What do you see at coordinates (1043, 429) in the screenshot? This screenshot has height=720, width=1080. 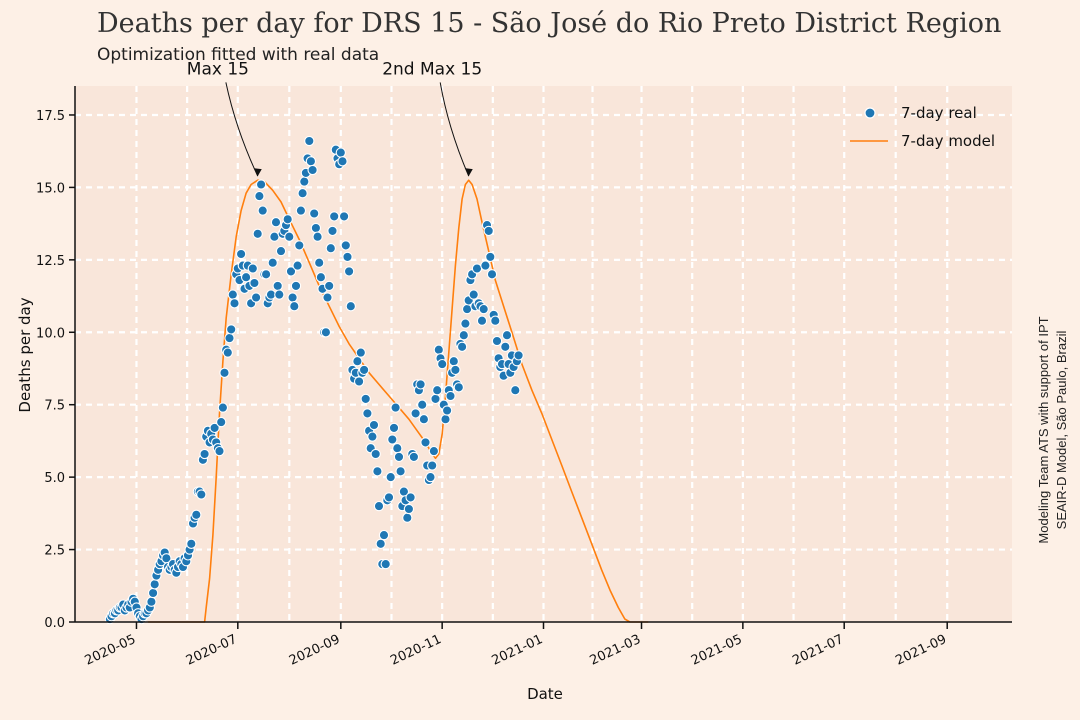 I see `side-note-line-1: Modeling Team ATS with support of IPT` at bounding box center [1043, 429].